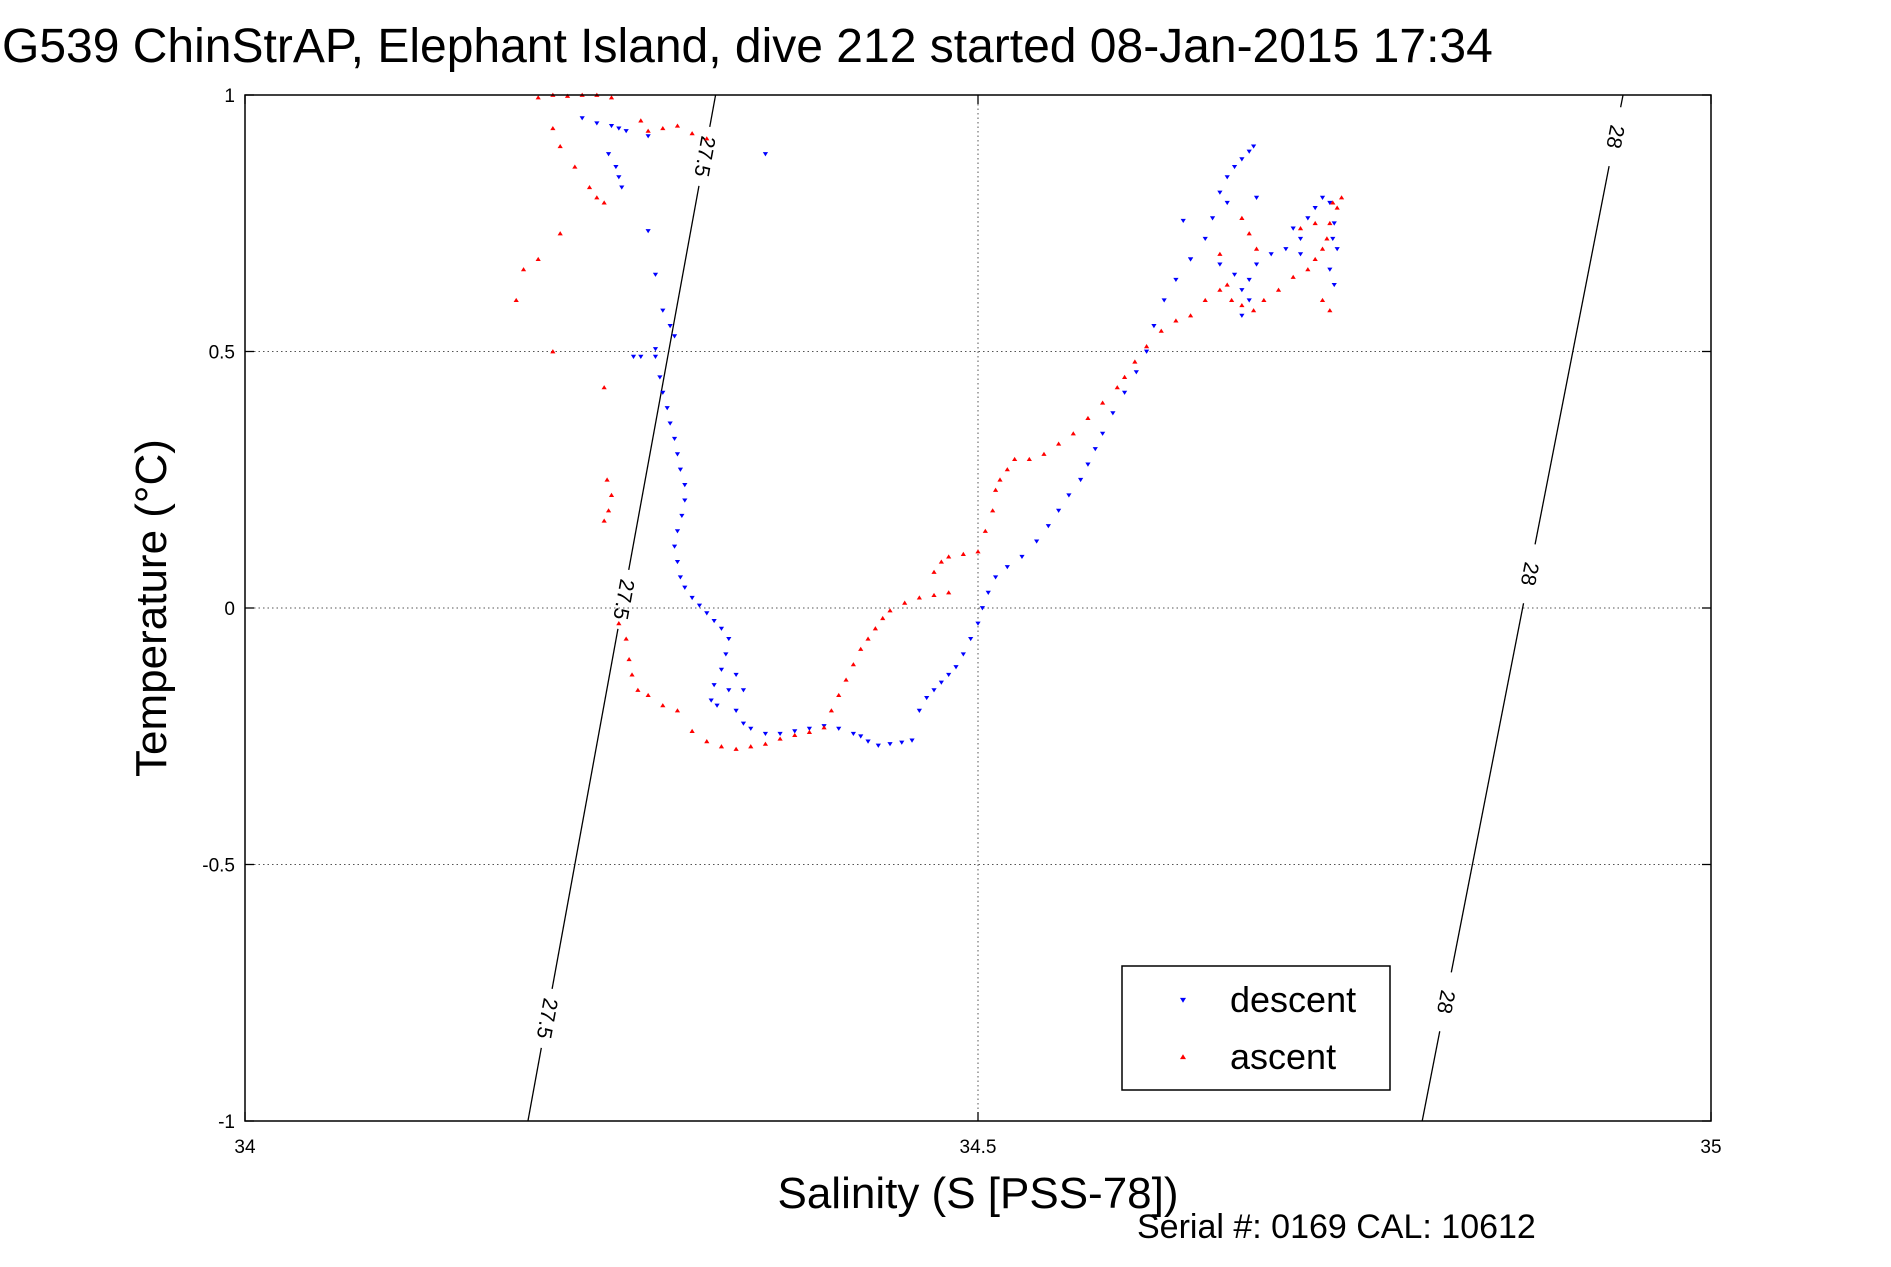 The height and width of the screenshot is (1267, 1891). I want to click on y-tick-label: -0.5, so click(218, 866).